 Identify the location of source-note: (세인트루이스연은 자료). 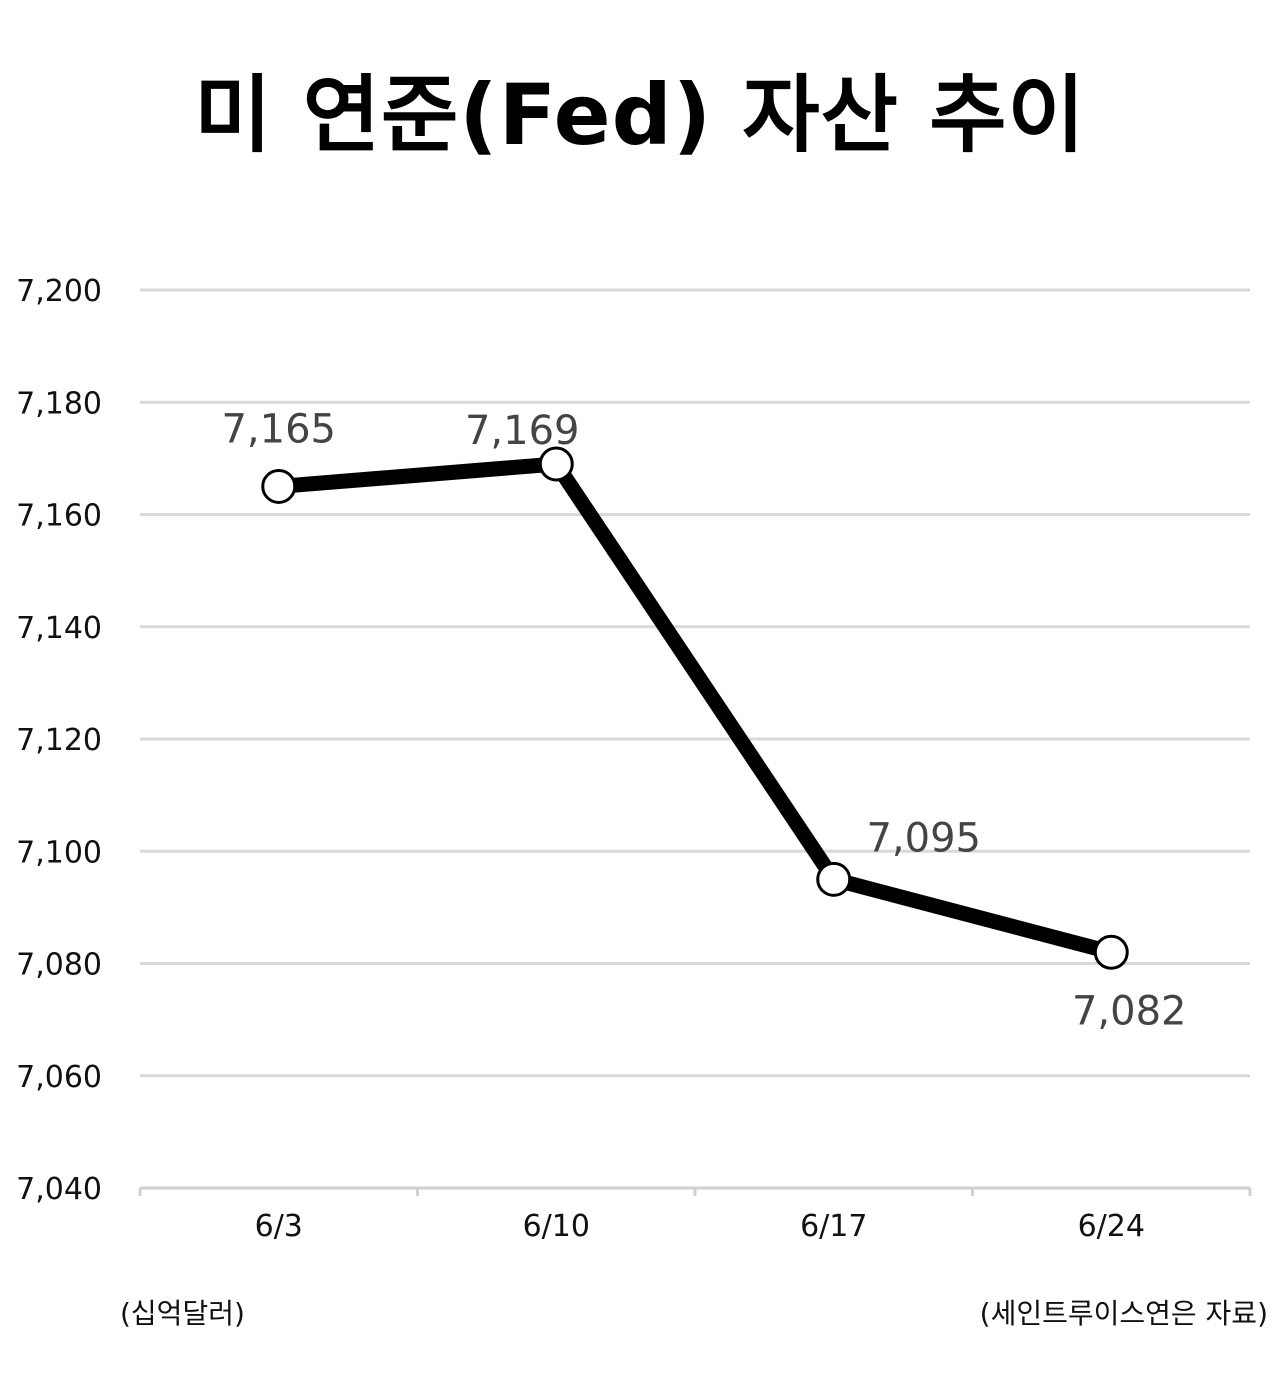
(1123, 1313).